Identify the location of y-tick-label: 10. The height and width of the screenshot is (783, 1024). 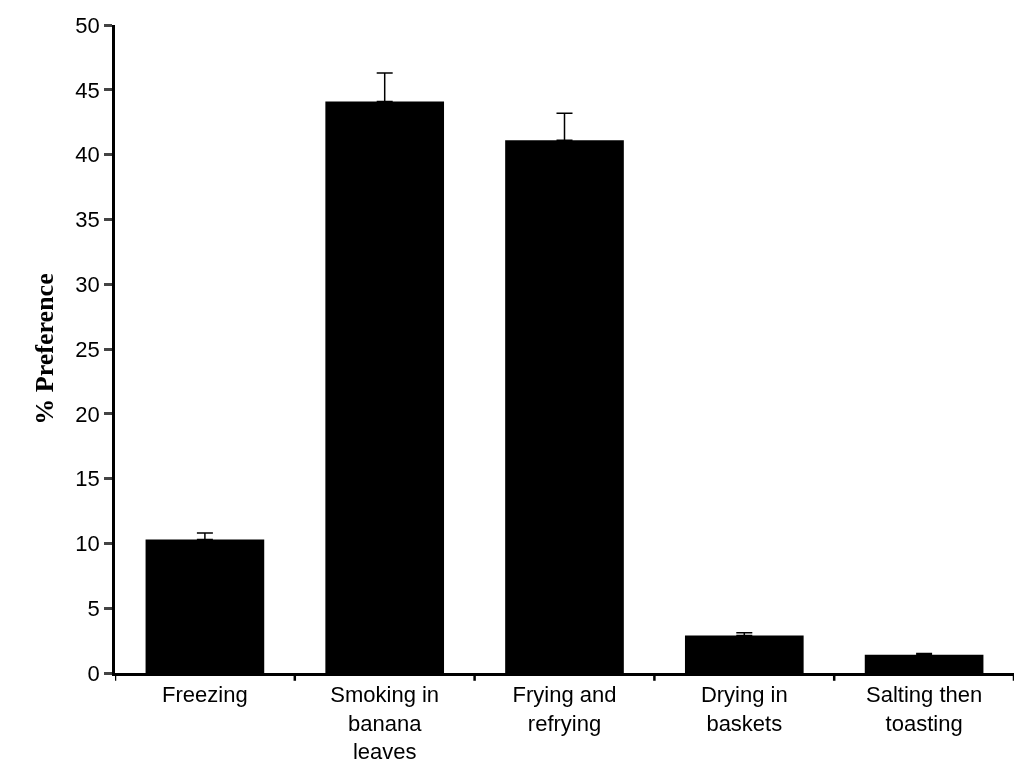
(87, 544).